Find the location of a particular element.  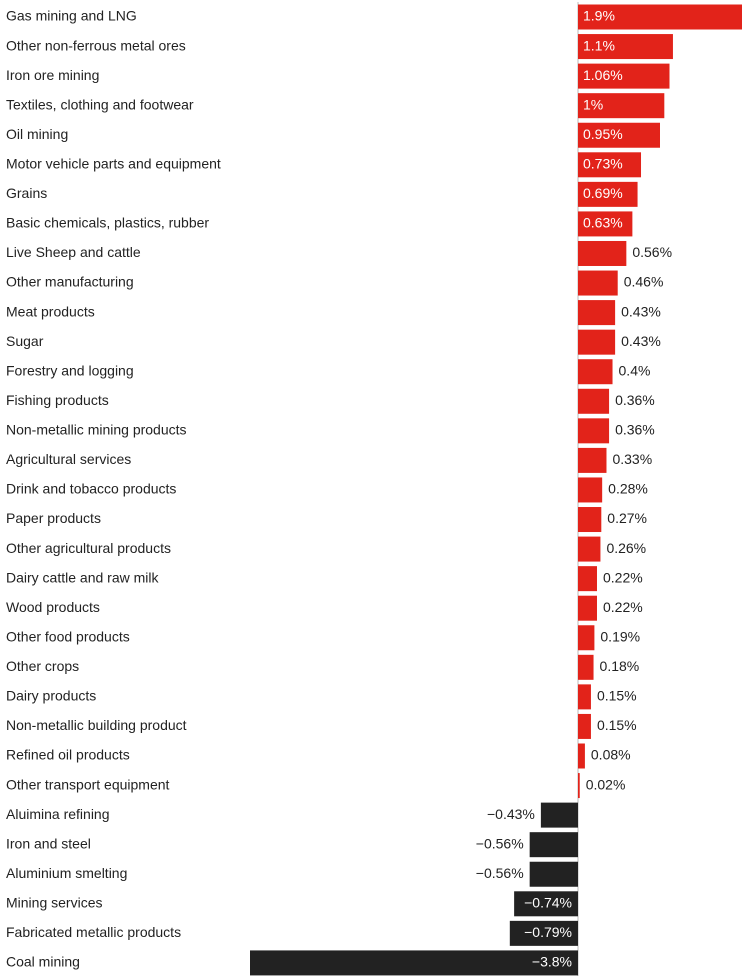

category-label: Iron ore mining is located at coordinates (52, 75).